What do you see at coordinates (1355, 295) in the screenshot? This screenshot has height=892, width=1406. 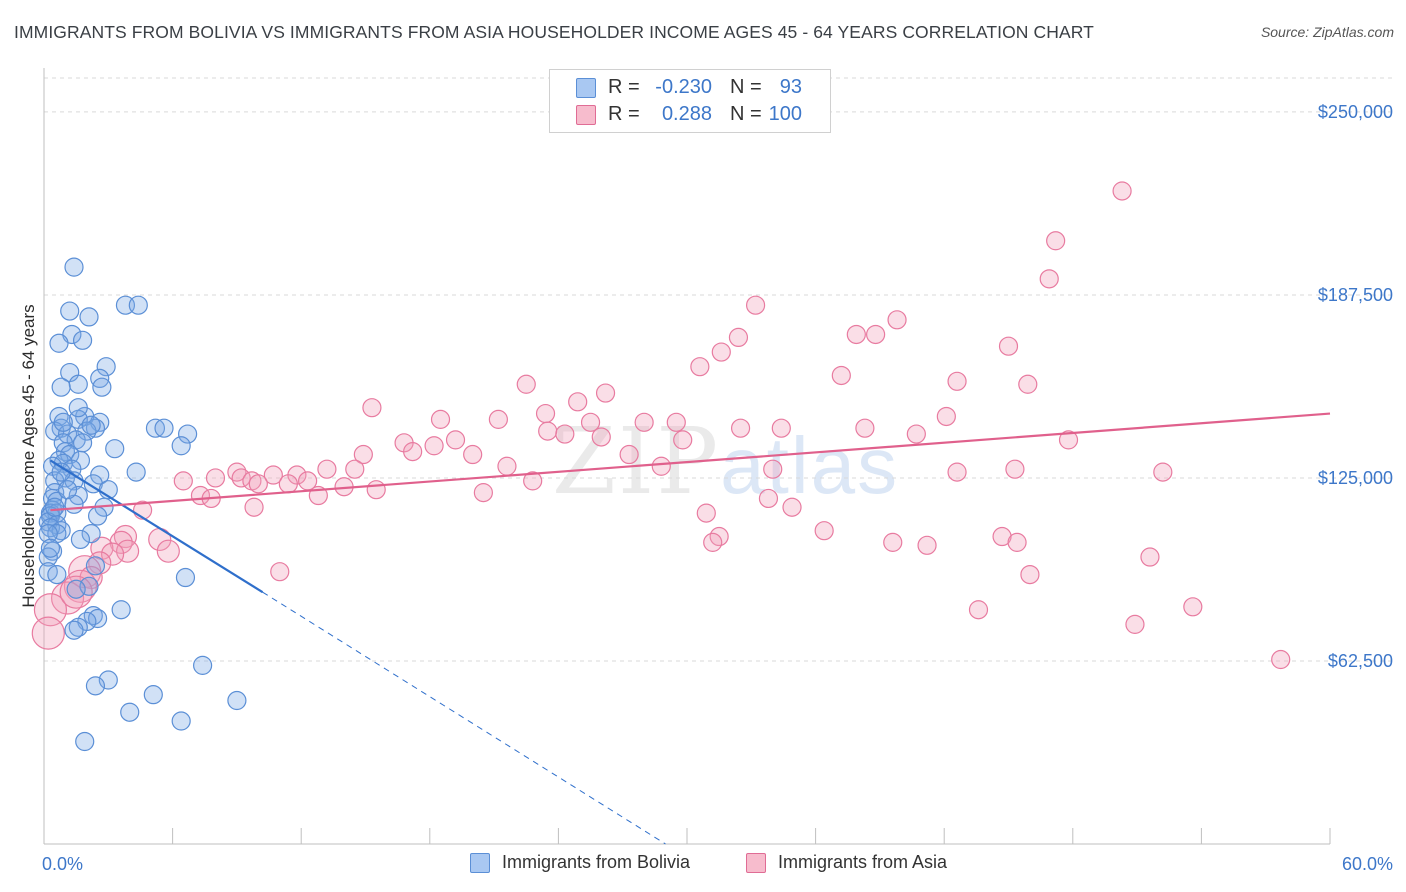 I see `y-tick-label: $187,500` at bounding box center [1355, 295].